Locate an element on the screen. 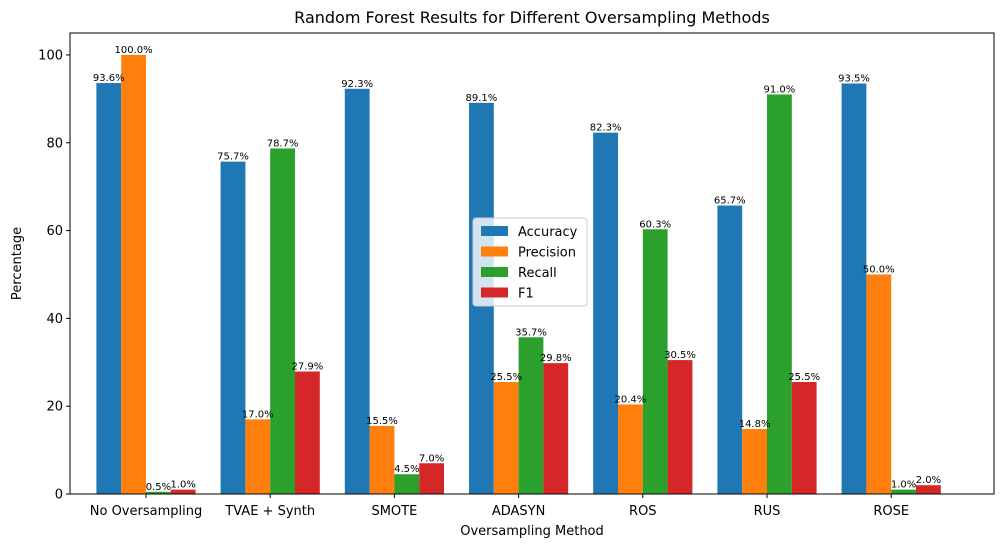 Image resolution: width=1005 pixels, height=547 pixels. data-label: 29.8% is located at coordinates (556, 358).